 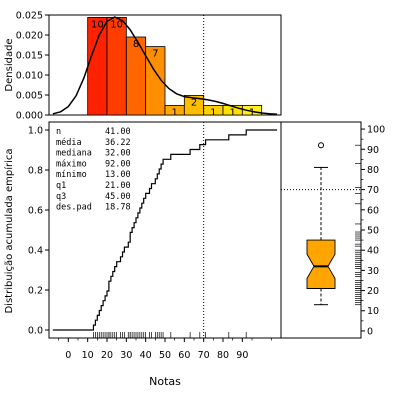 What do you see at coordinates (118, 197) in the screenshot?
I see `summary-value: 45.00` at bounding box center [118, 197].